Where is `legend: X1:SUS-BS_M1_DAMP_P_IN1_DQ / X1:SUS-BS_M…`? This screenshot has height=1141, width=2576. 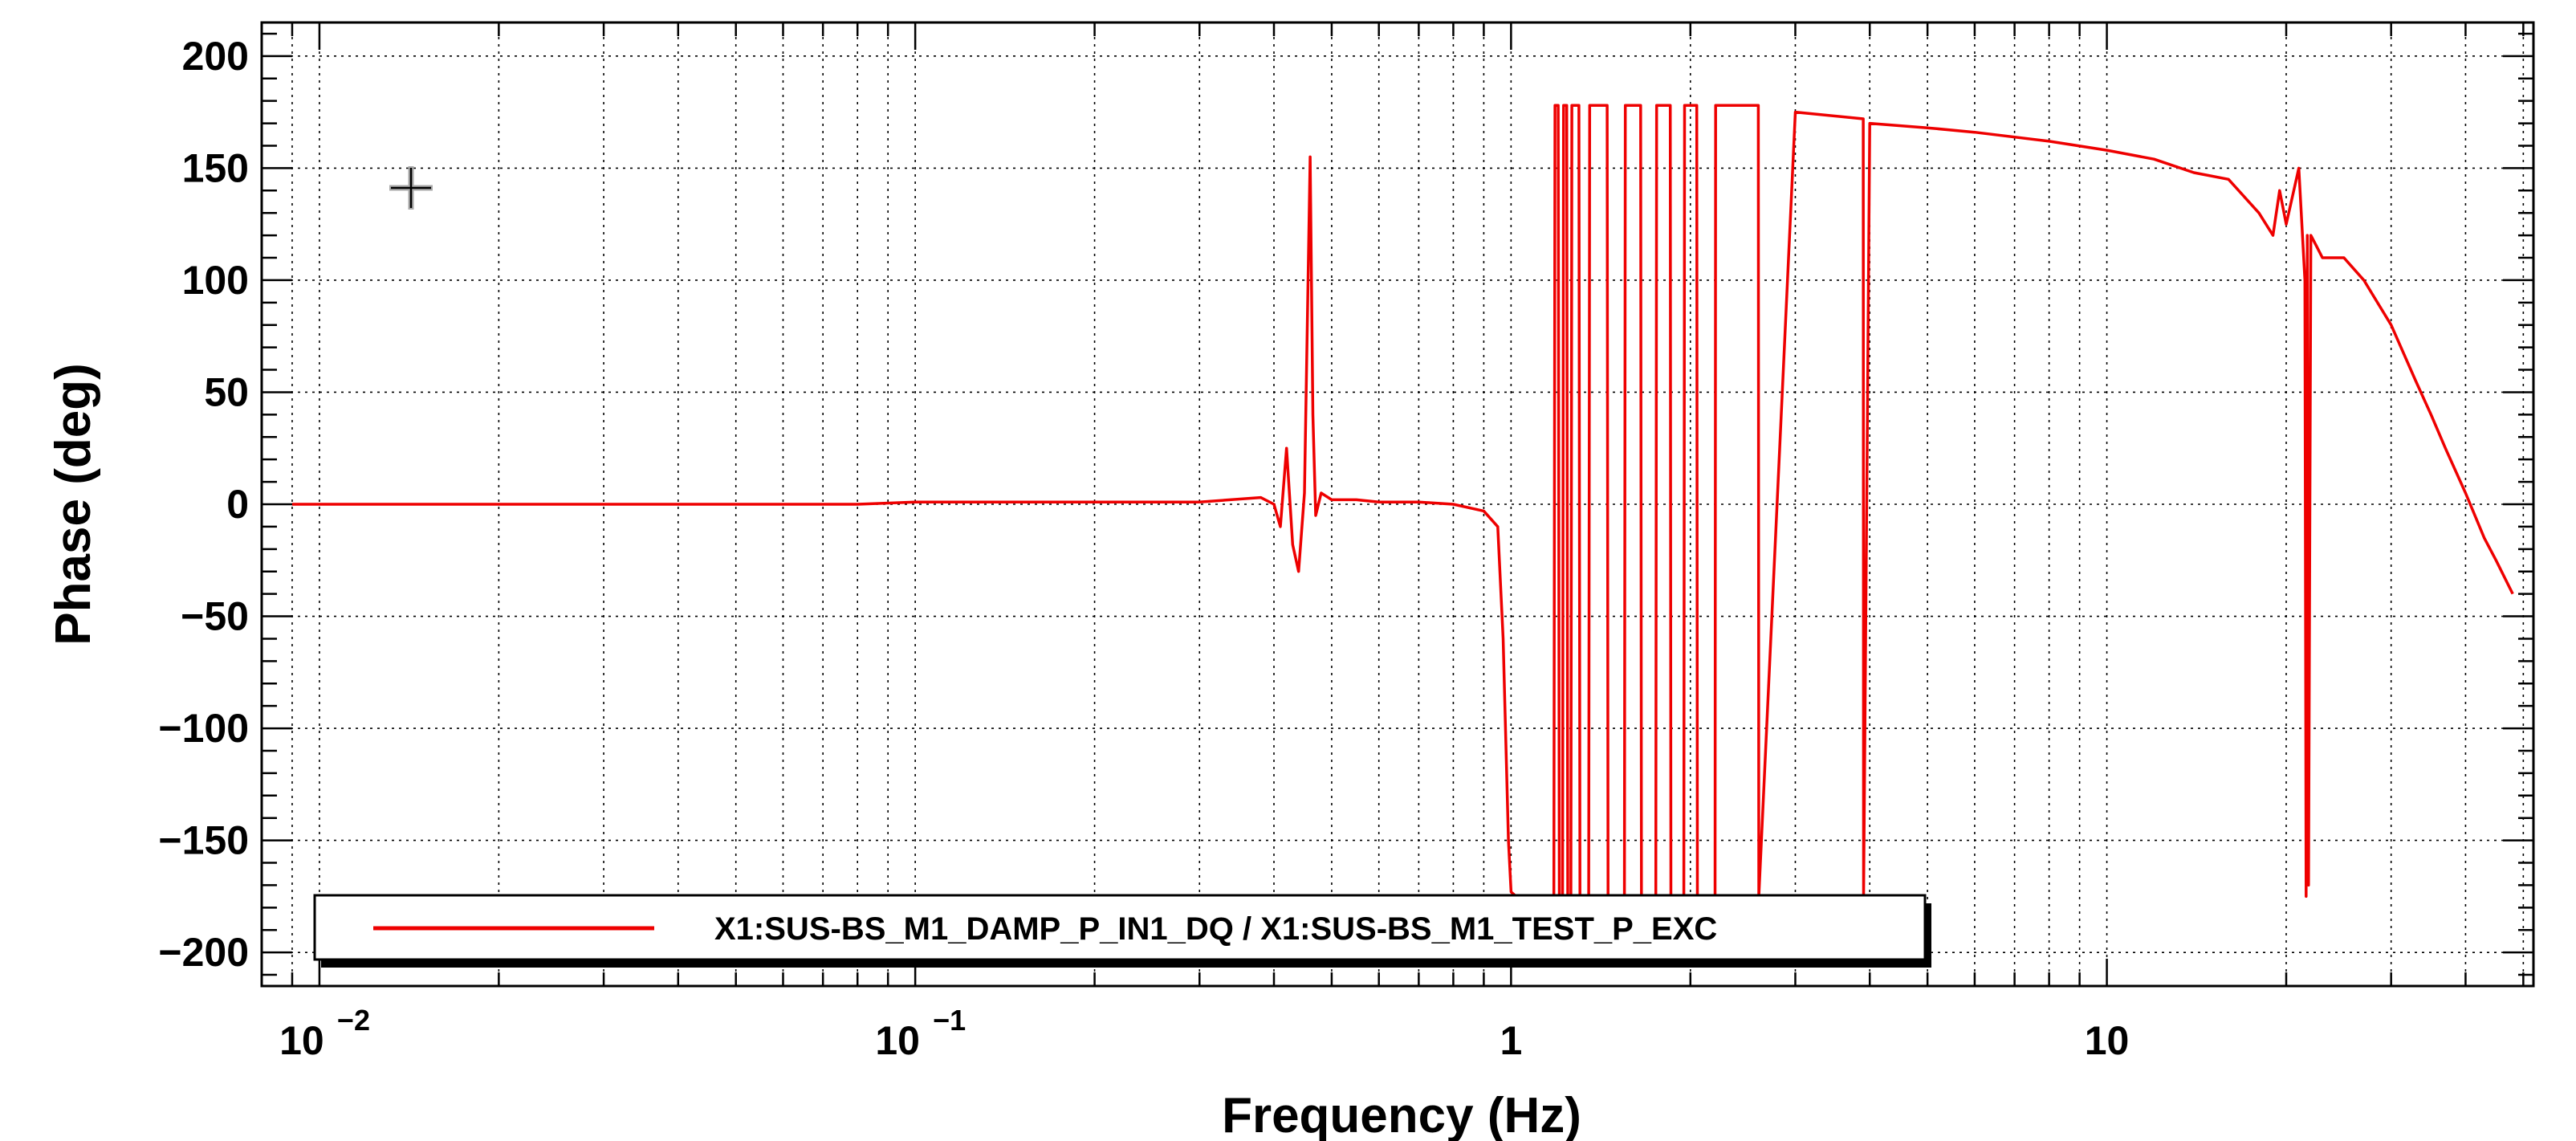 legend: X1:SUS-BS_M1_DAMP_P_IN1_DQ / X1:SUS-BS_M… is located at coordinates (1122, 931).